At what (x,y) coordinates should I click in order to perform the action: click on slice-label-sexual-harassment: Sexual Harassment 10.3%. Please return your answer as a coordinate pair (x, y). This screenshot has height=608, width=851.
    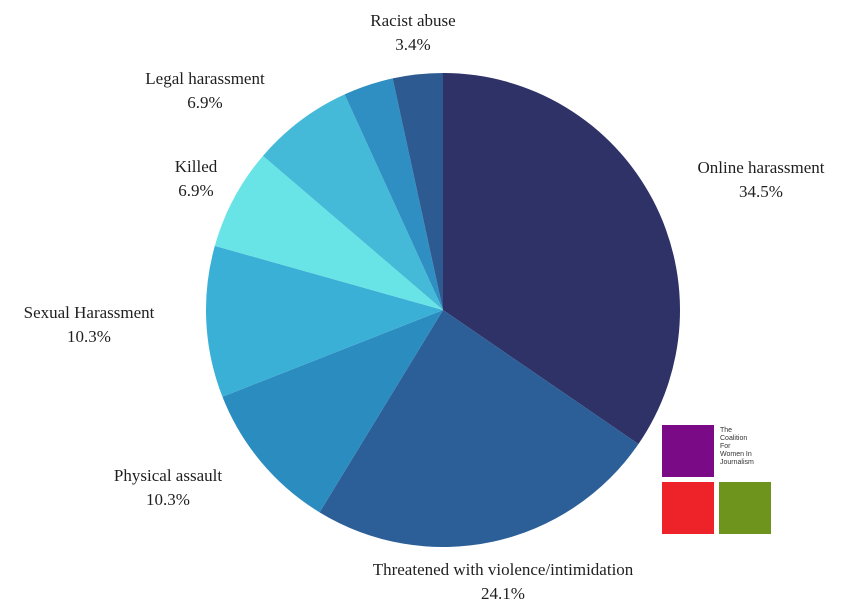
    Looking at the image, I should click on (89, 325).